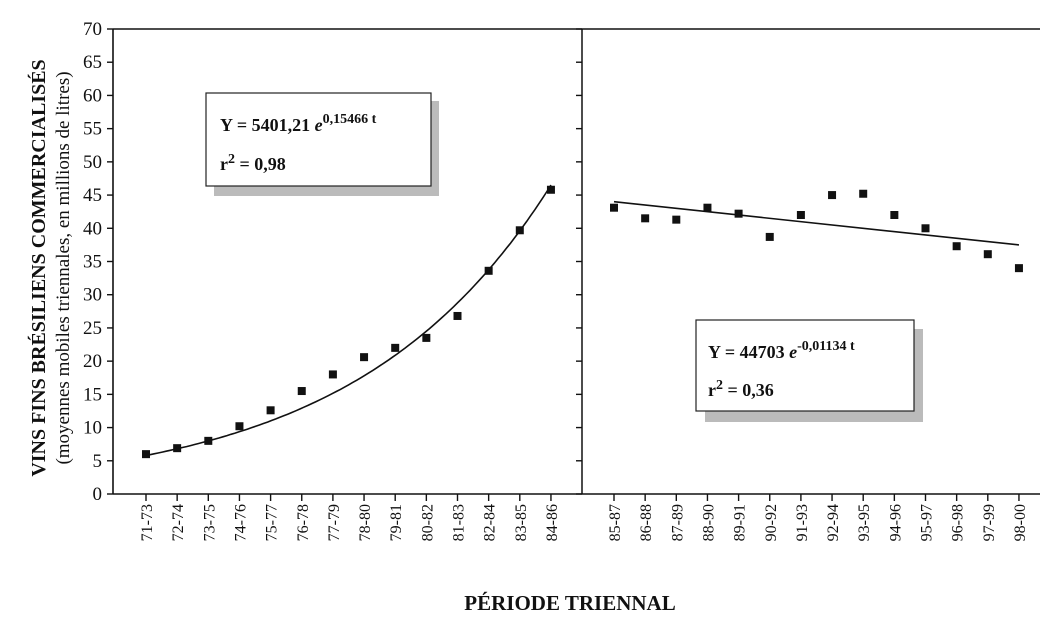  Describe the element at coordinates (92, 328) in the screenshot. I see `y-tick-label: 25` at that location.